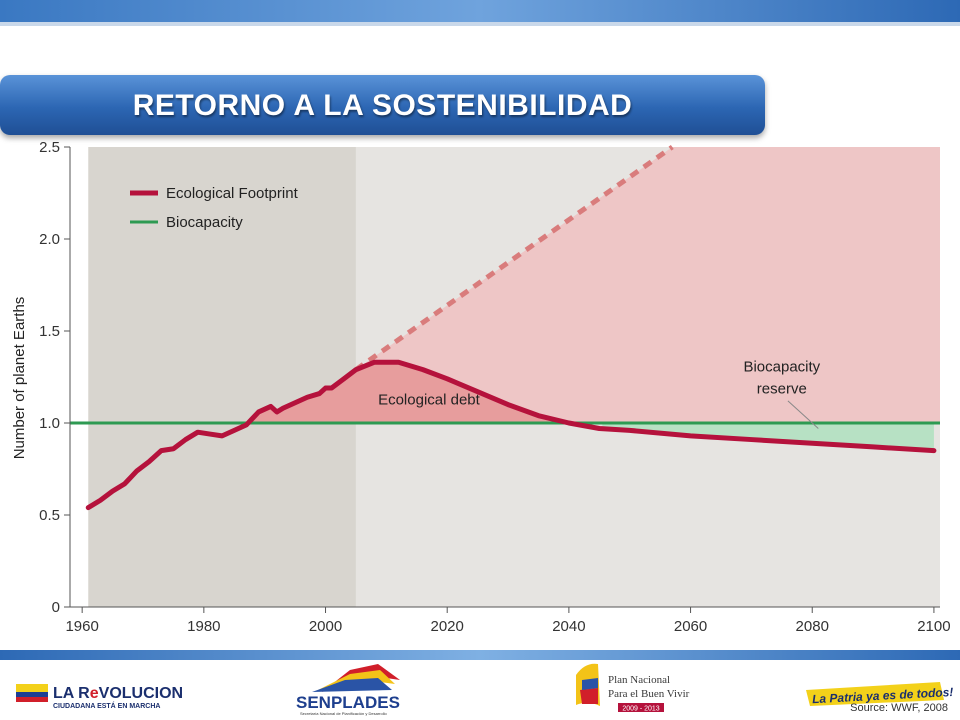  What do you see at coordinates (204, 222) in the screenshot?
I see `legend-label: Biocapacity` at bounding box center [204, 222].